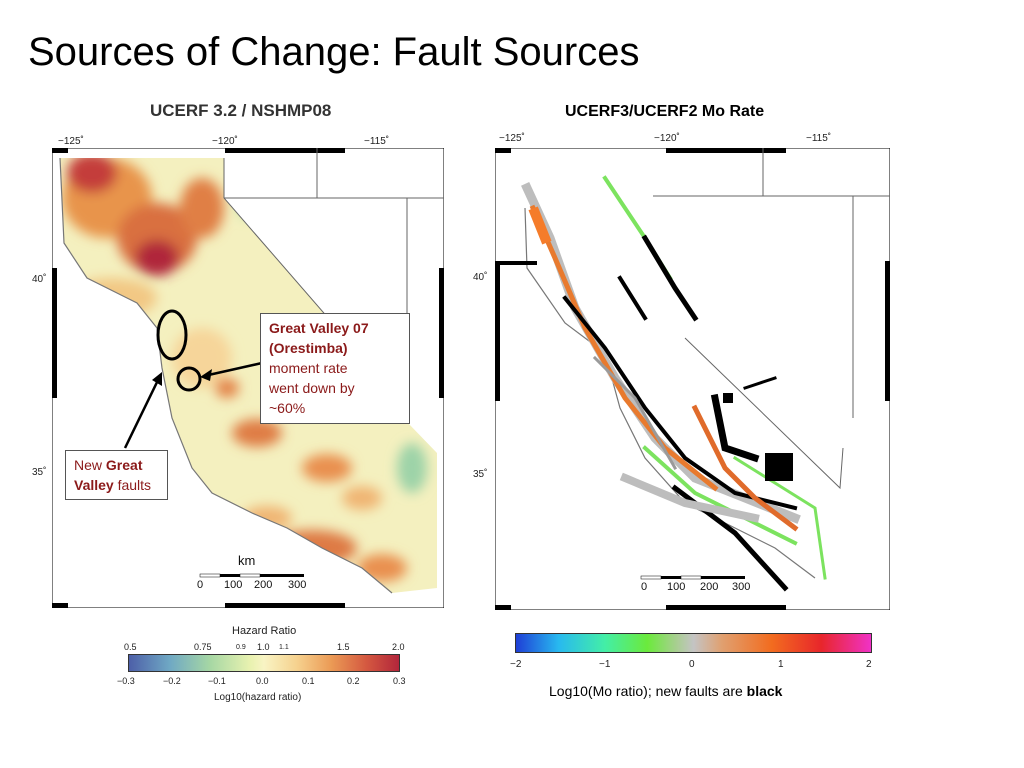  What do you see at coordinates (189, 379) in the screenshot?
I see `orestimba-circle` at bounding box center [189, 379].